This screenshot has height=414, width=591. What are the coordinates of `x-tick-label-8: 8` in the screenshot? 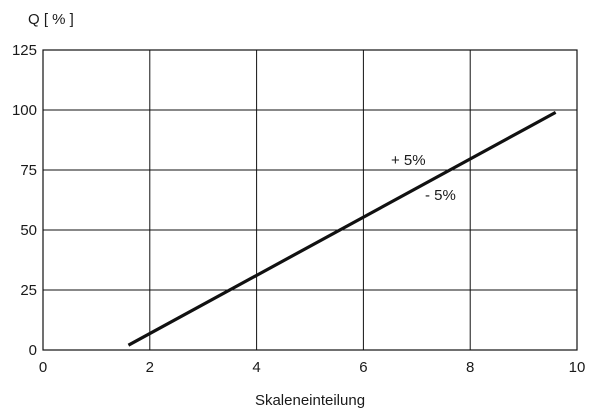 It's located at (470, 367).